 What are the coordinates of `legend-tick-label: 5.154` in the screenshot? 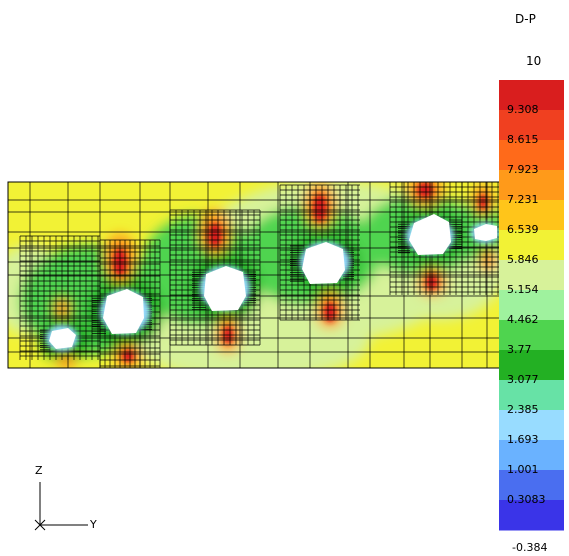 It's located at (523, 289).